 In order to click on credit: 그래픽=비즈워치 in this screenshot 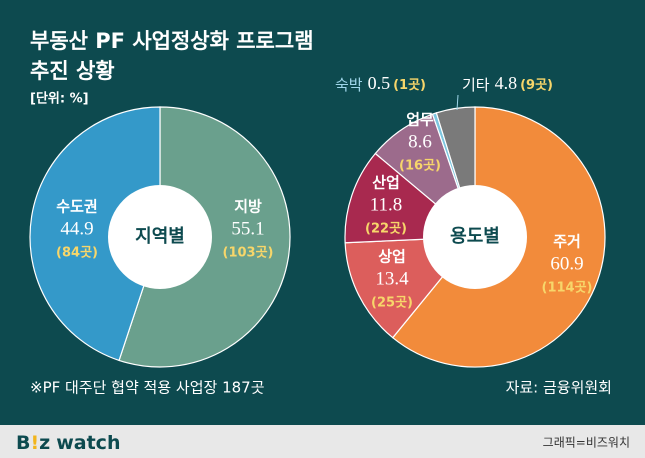, I will do `click(586, 443)`.